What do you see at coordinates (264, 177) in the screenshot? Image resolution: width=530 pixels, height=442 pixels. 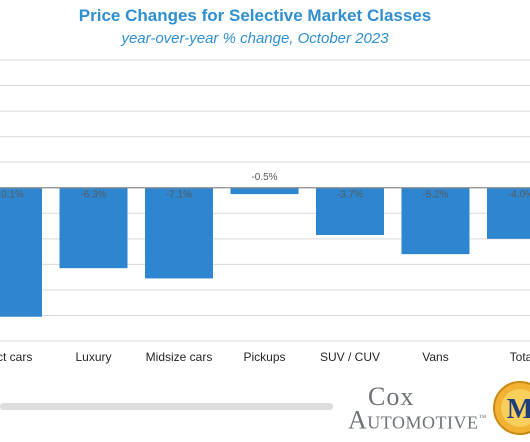 I see `data-label: -0.5%` at bounding box center [264, 177].